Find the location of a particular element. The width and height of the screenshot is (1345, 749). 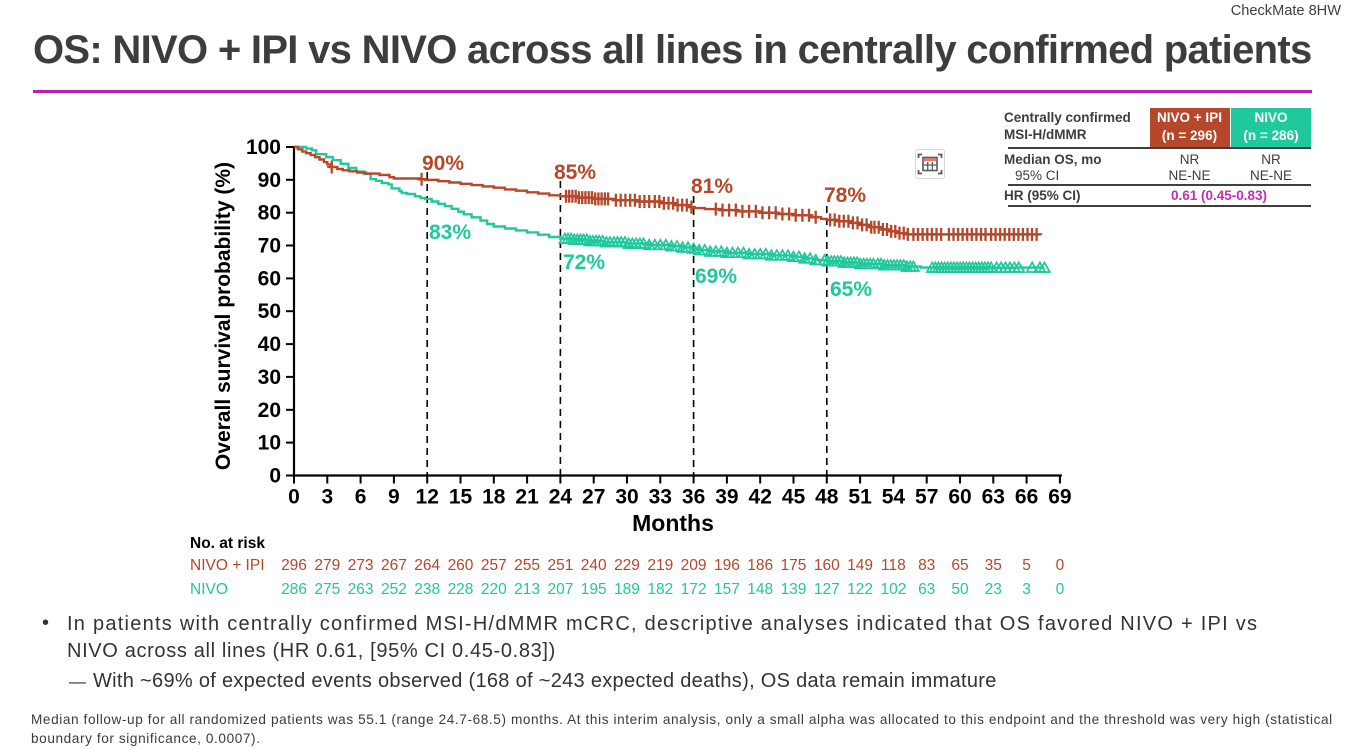

svg-text: 251 is located at coordinates (560, 565).